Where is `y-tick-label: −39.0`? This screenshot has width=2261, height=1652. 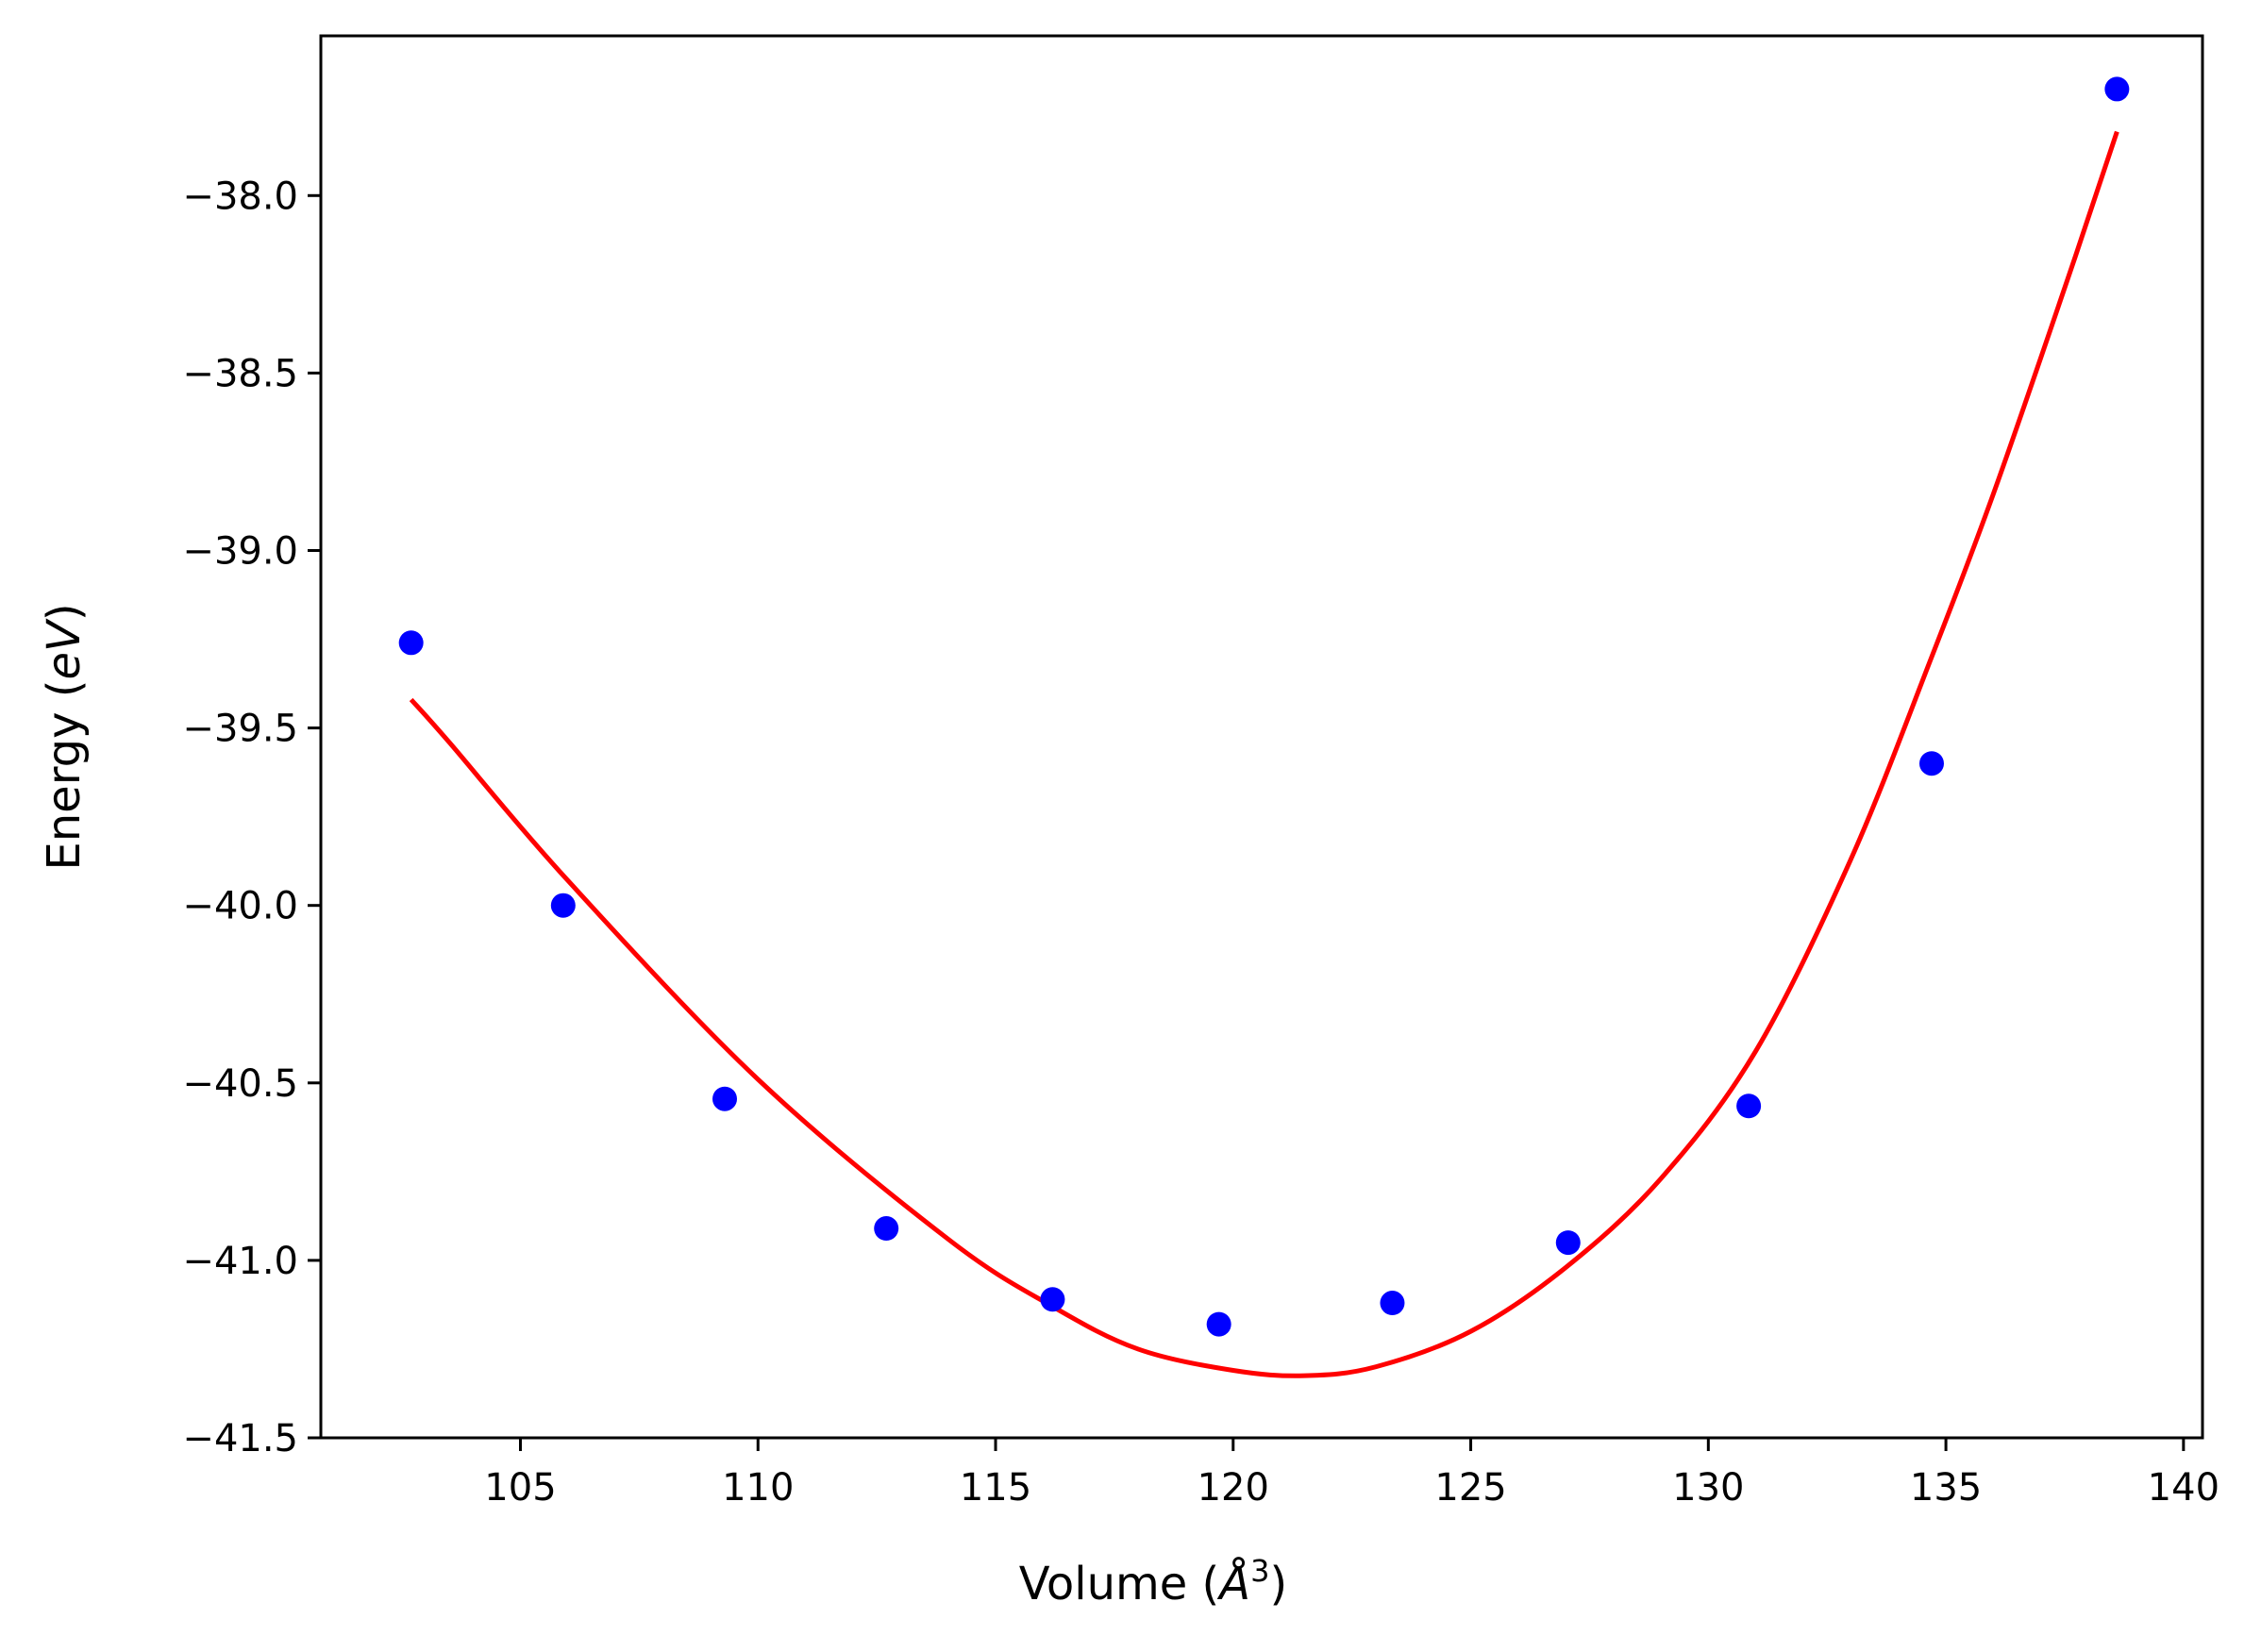
y-tick-label: −39.0 is located at coordinates (240, 551).